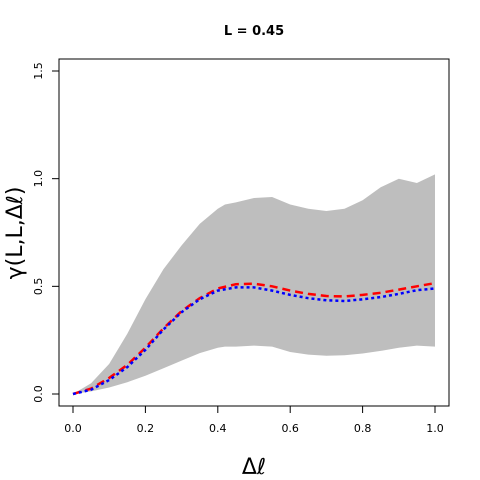  What do you see at coordinates (15, 233) in the screenshot?
I see `y-axis-label: γ(L,L,Δℓ)` at bounding box center [15, 233].